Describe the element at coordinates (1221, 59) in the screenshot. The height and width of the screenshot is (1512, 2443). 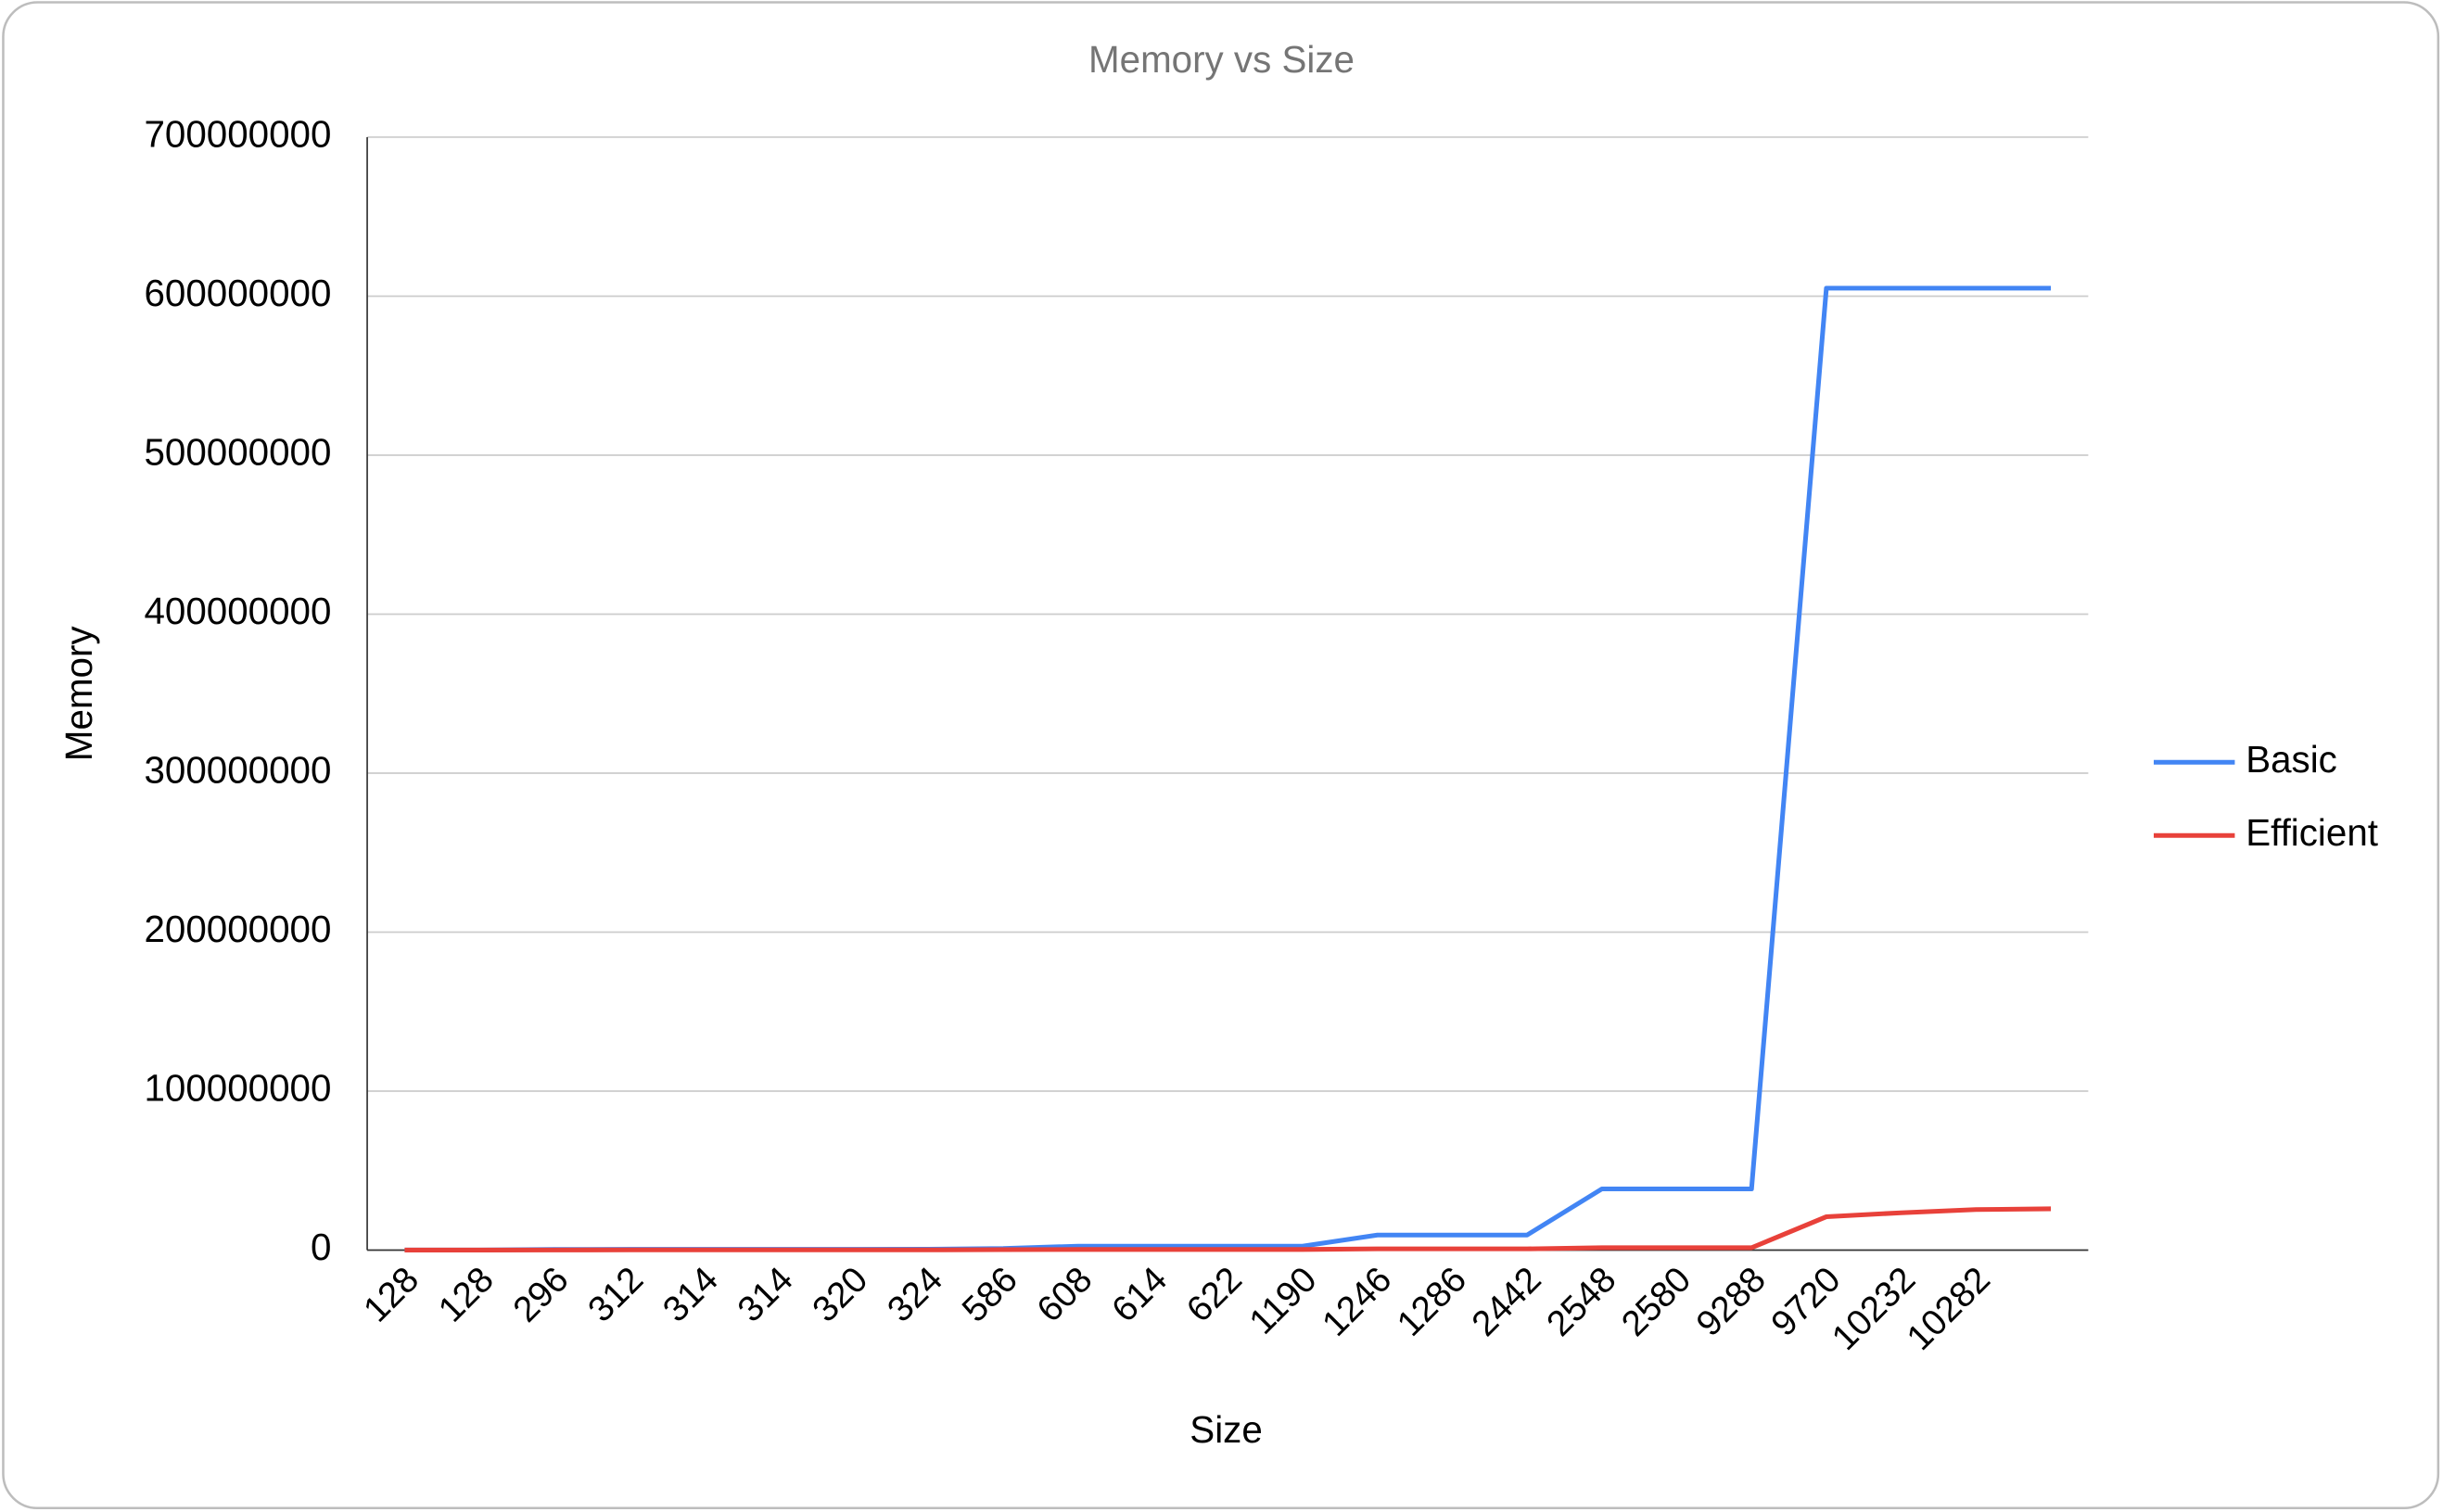
I see `chart-title: Memory vs Size` at that location.